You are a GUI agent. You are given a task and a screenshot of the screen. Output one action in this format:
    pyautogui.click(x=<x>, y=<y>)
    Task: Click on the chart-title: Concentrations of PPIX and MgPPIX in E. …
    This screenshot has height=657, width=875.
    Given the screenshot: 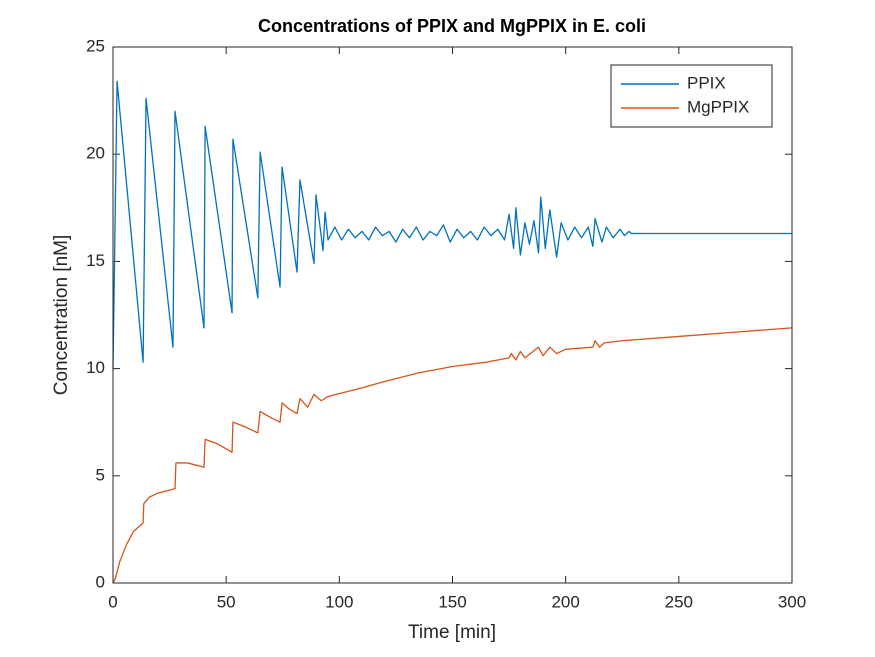 What is the action you would take?
    pyautogui.click(x=452, y=26)
    